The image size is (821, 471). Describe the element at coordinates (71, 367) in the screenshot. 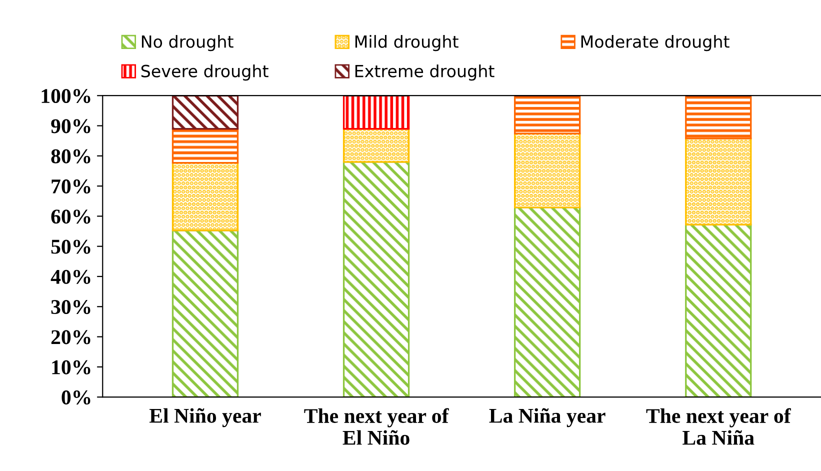

I see `y-tick-label: 10%` at that location.